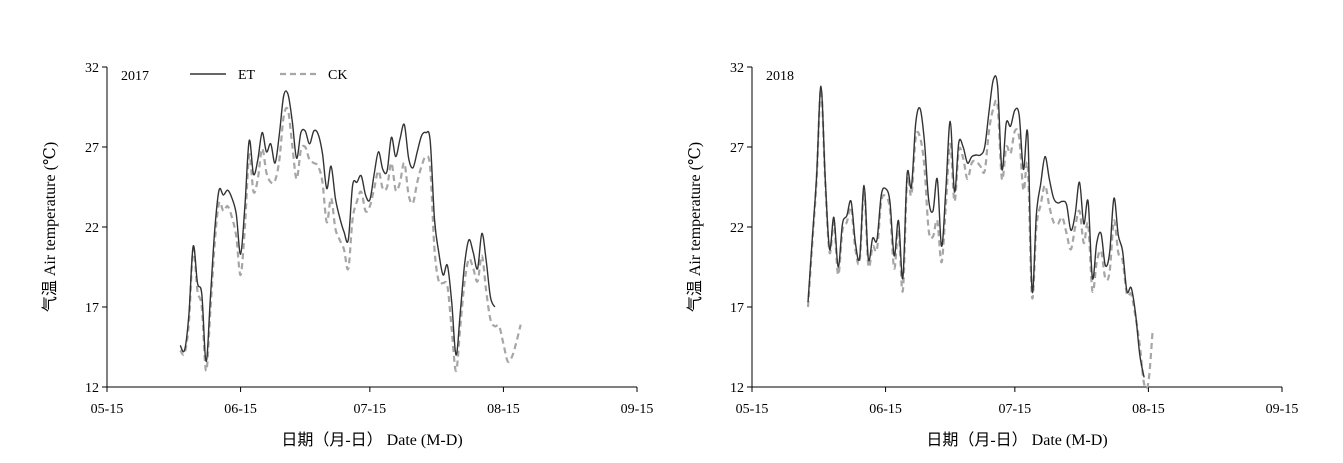  I want to click on legend-label-ck: CK, so click(337, 75).